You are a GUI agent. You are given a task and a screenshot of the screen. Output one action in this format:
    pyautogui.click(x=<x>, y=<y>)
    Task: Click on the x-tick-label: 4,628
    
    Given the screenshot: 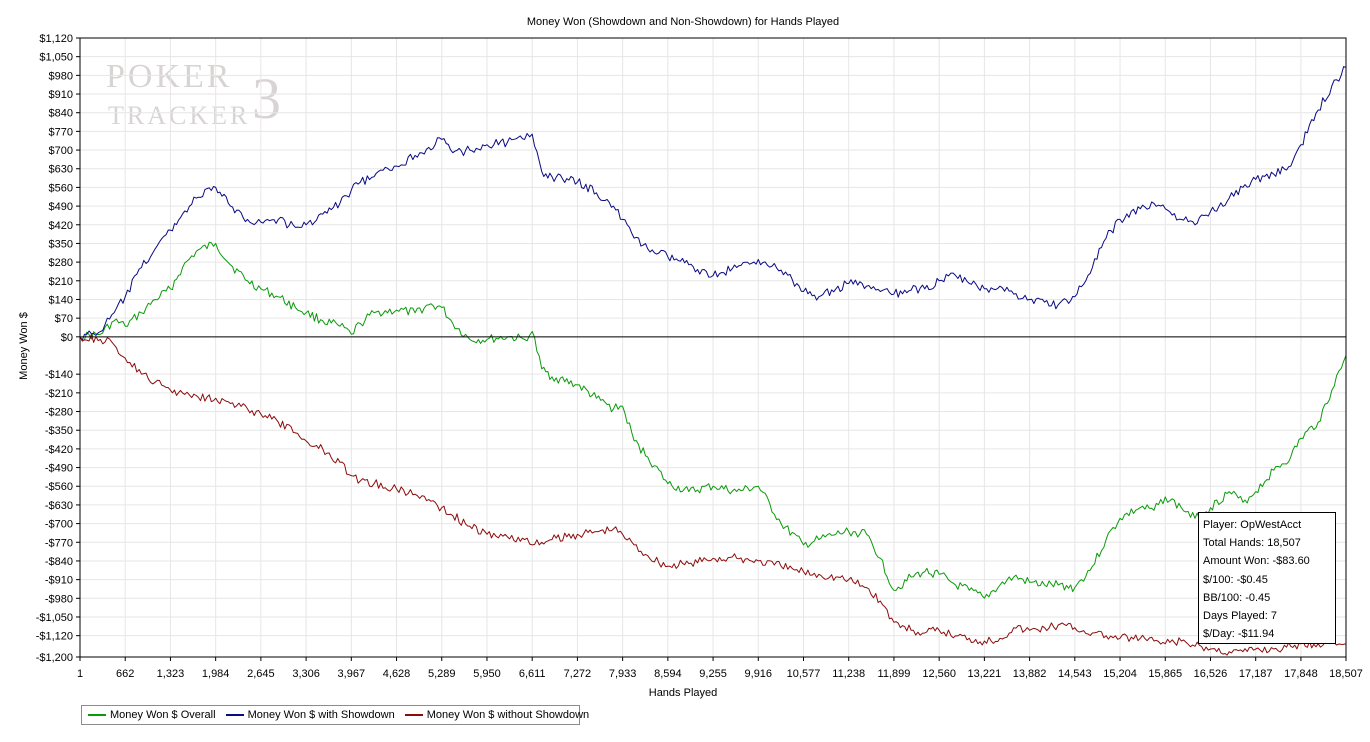 What is the action you would take?
    pyautogui.click(x=397, y=674)
    